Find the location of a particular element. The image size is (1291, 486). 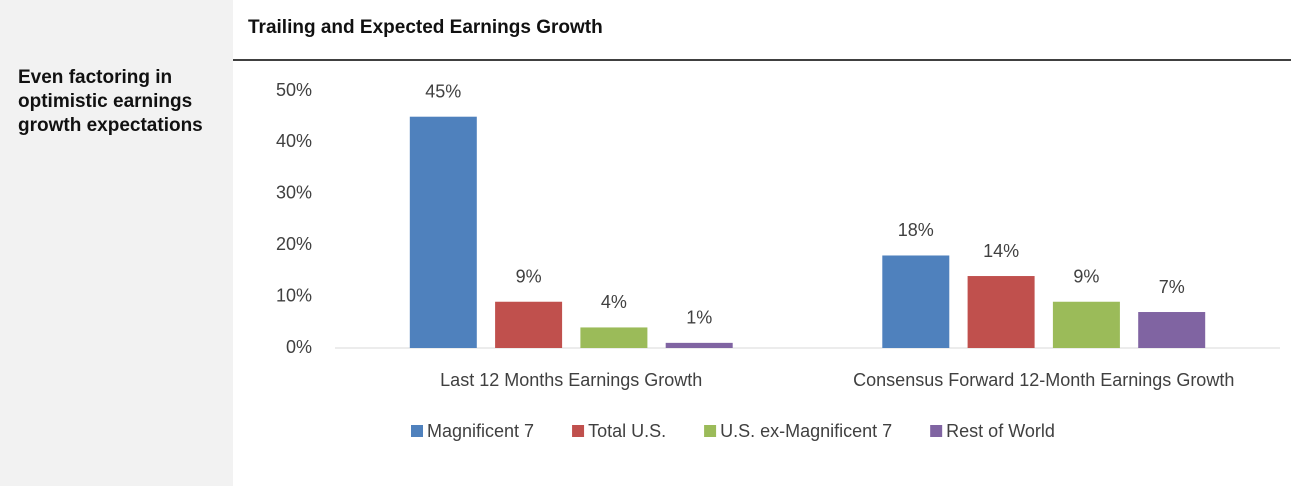

data-label: 45% is located at coordinates (443, 91).